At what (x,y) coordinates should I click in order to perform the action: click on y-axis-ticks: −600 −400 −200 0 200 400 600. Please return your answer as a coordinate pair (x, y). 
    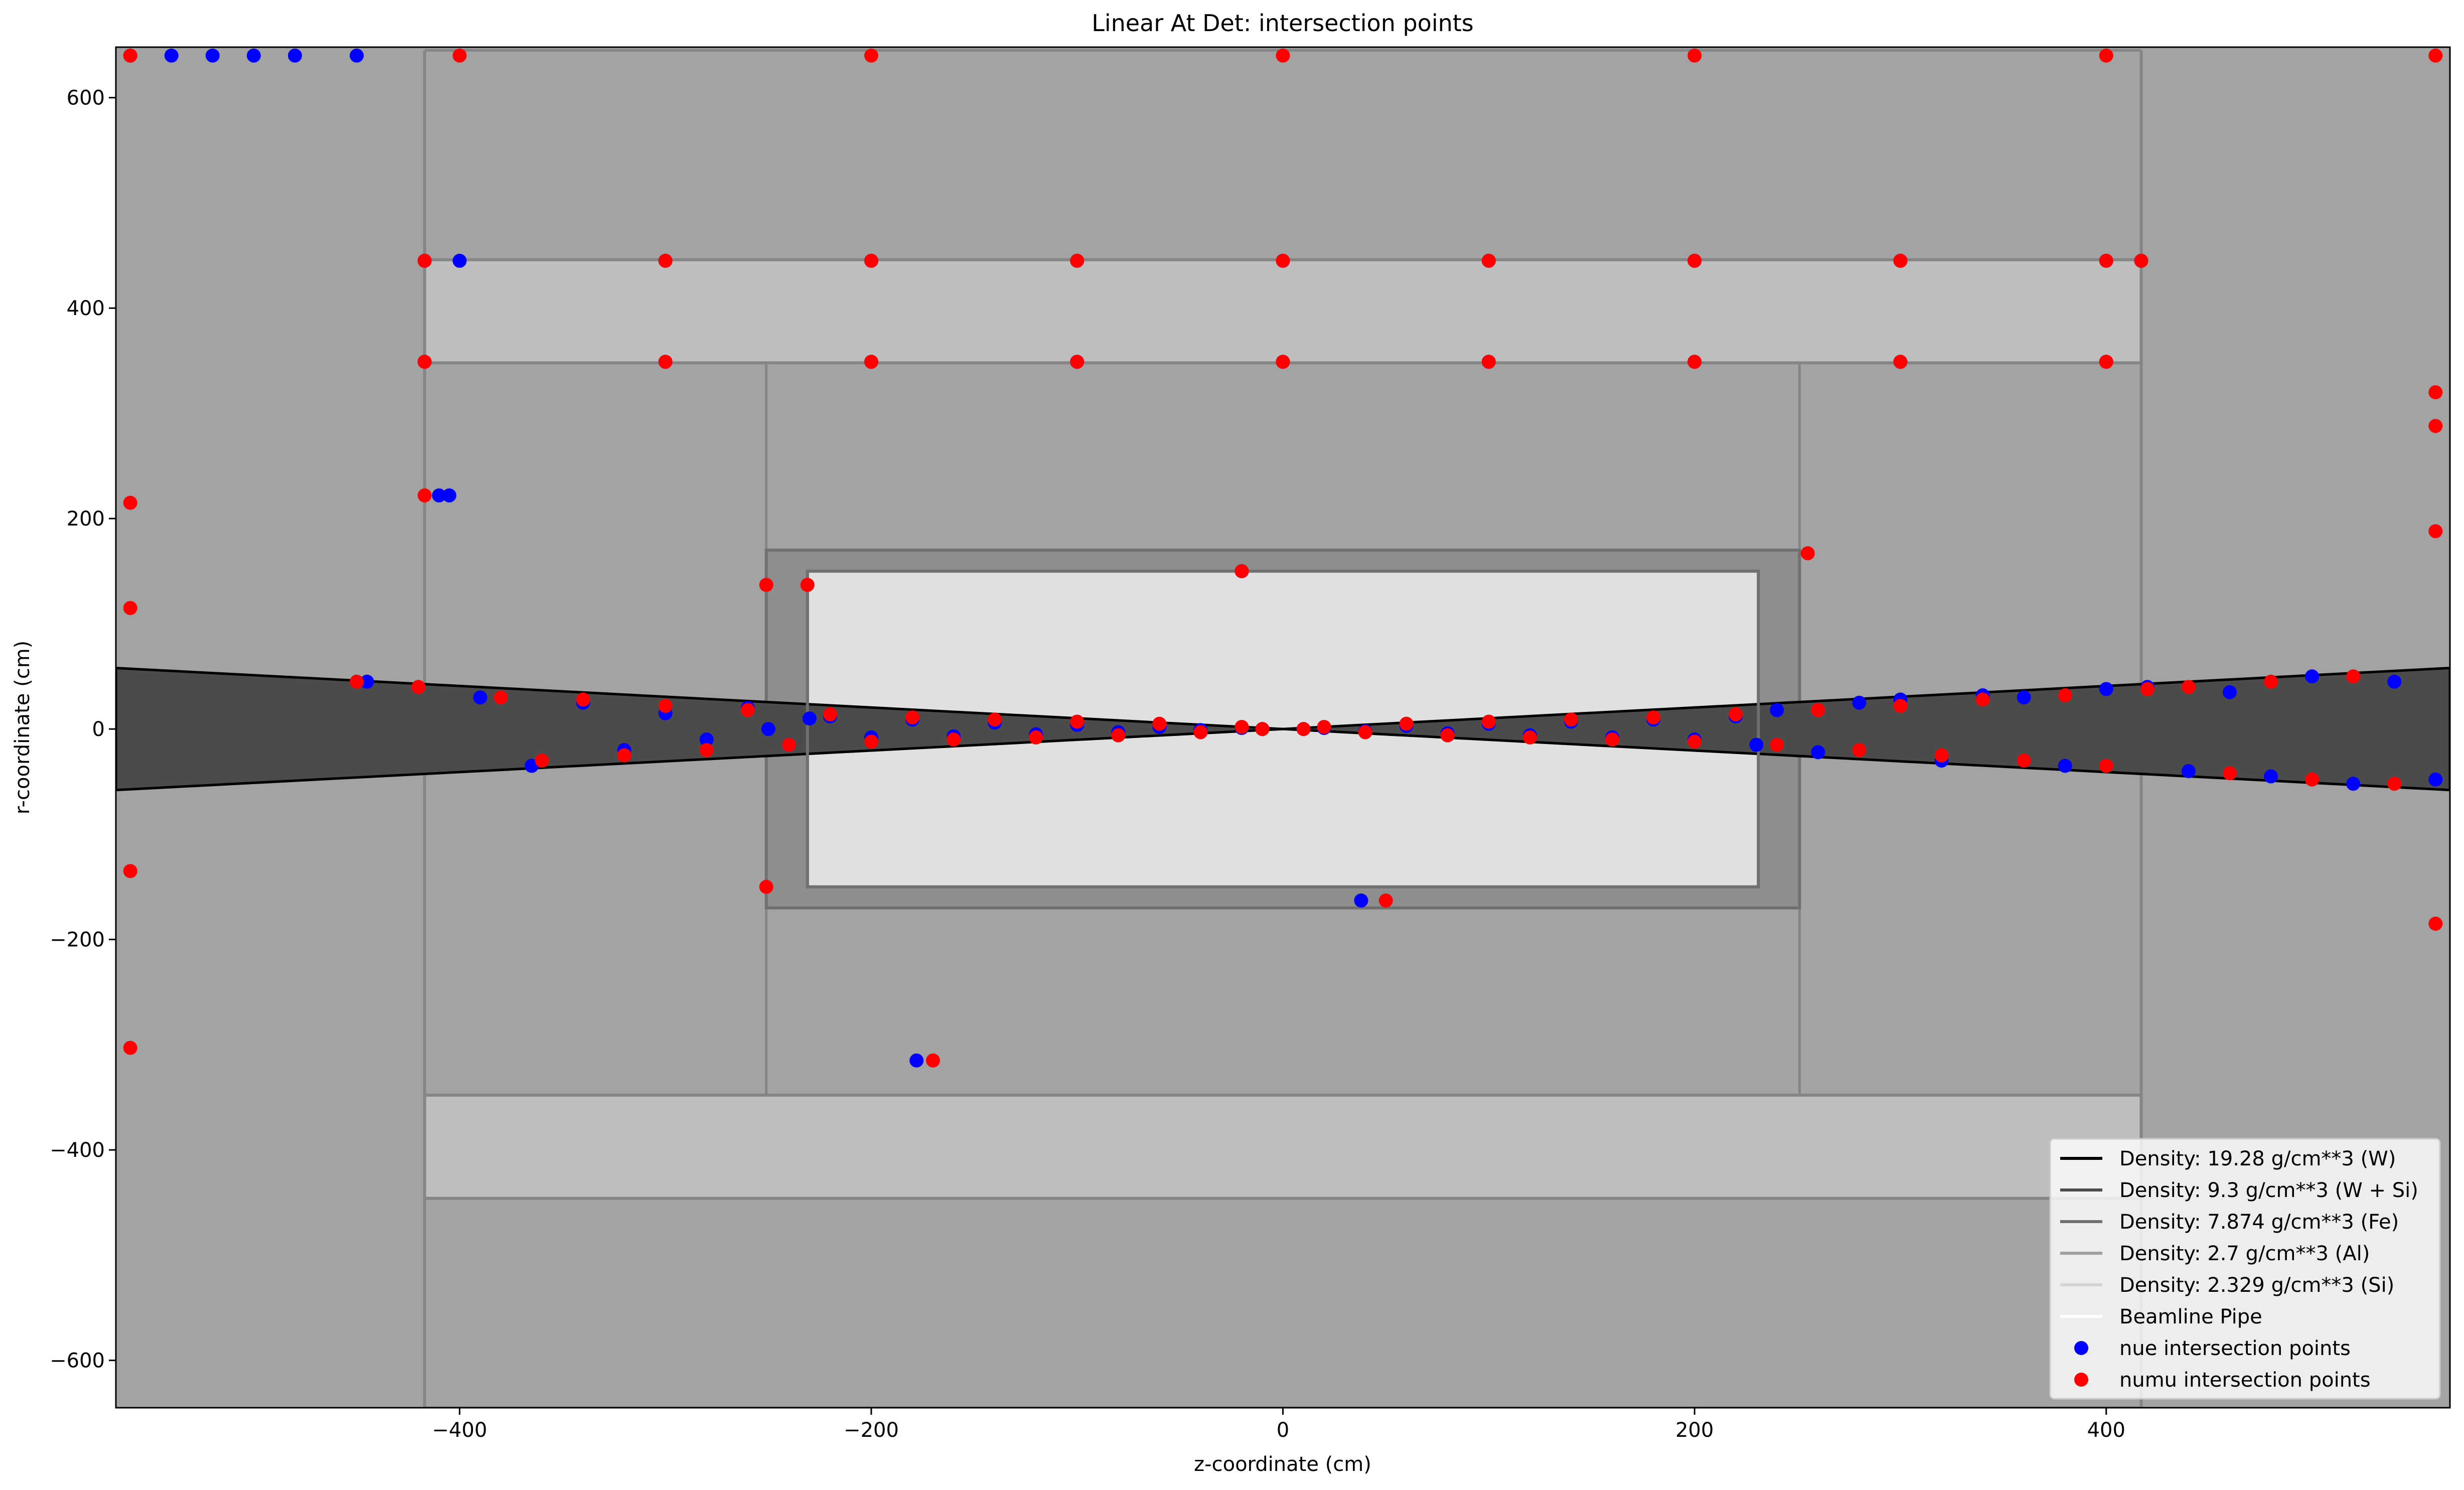
    Looking at the image, I should click on (83, 730).